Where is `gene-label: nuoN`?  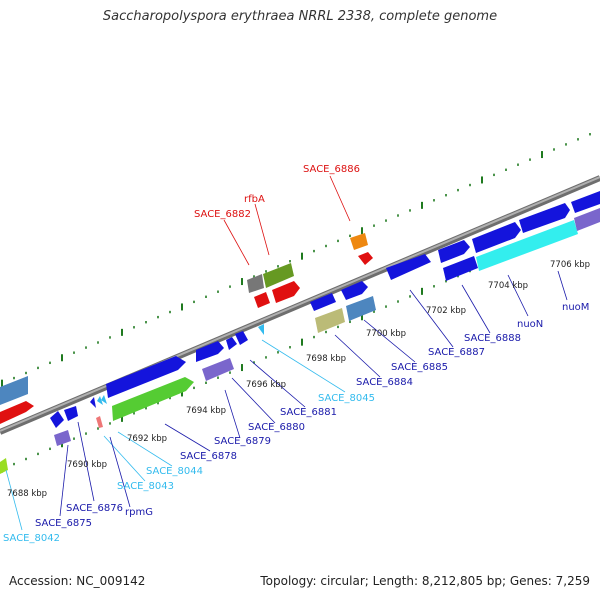 gene-label: nuoN is located at coordinates (530, 324).